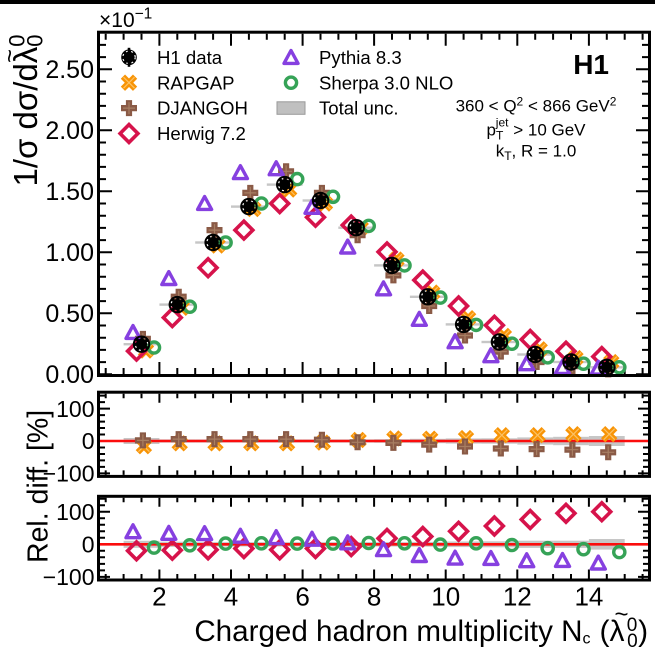 The height and width of the screenshot is (663, 655). Describe the element at coordinates (69, 375) in the screenshot. I see `svg-text: 0.00` at that location.